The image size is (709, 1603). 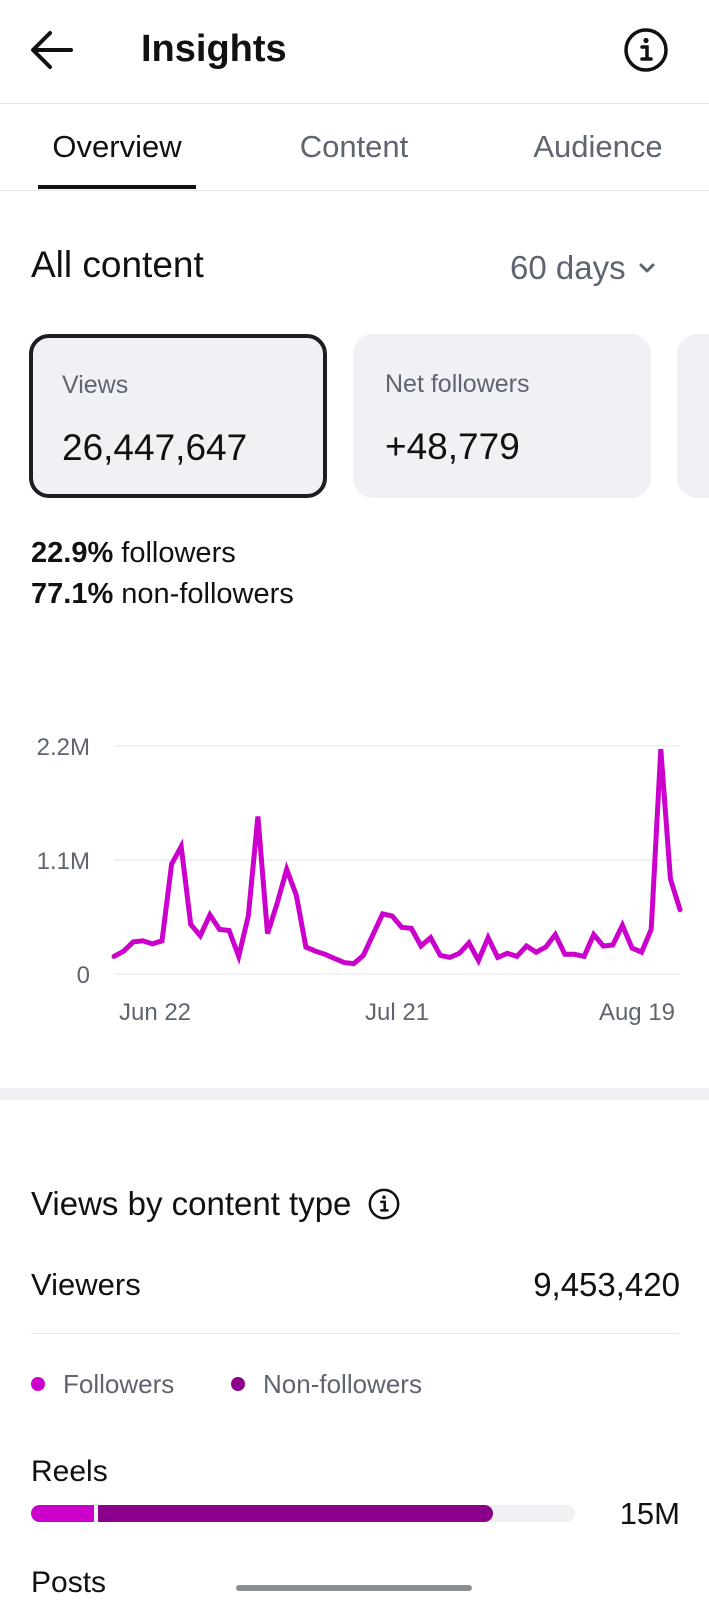 What do you see at coordinates (83, 975) in the screenshot?
I see `y-tick-label: 0` at bounding box center [83, 975].